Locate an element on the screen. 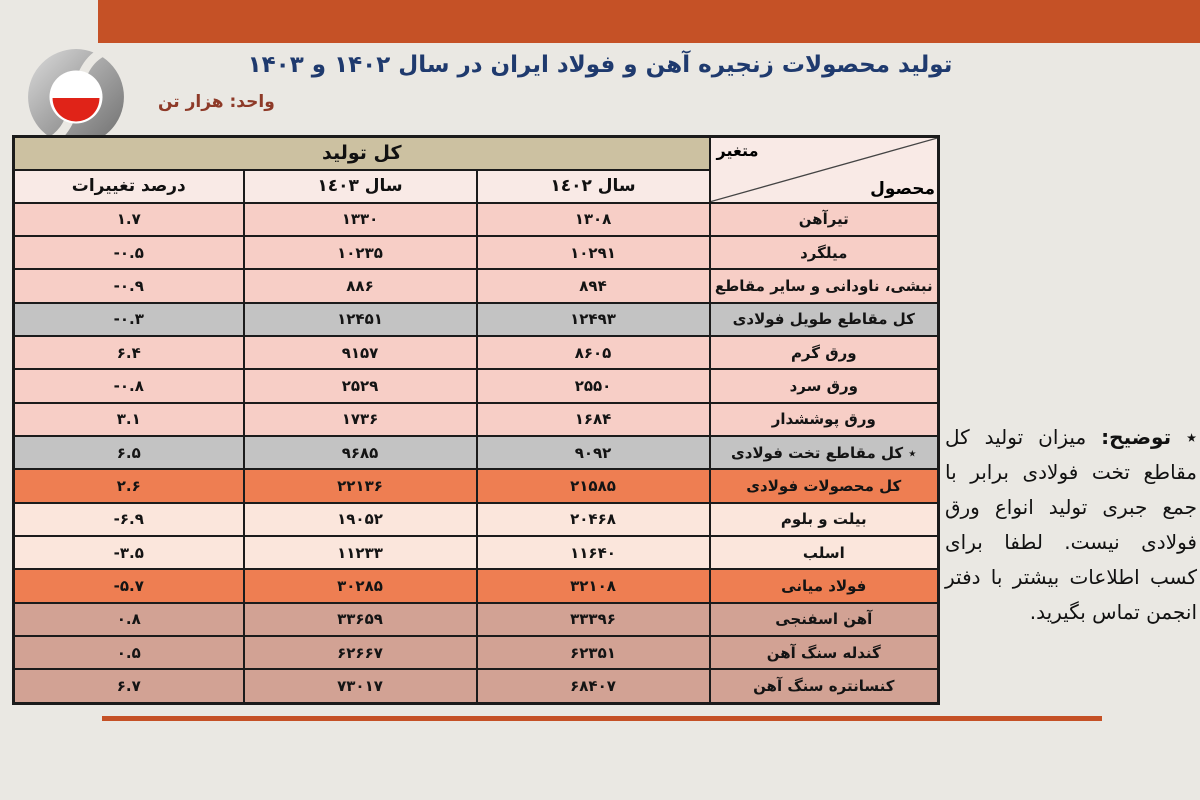 This screenshot has width=1200, height=800. unit-label: واحد: هزار تن is located at coordinates (216, 102).